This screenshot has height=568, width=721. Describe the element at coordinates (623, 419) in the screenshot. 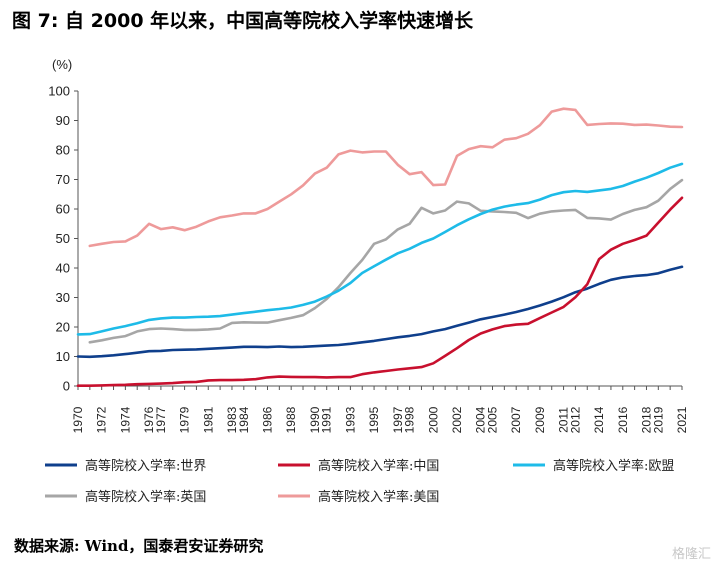

I see `x-tick-label: 2016` at that location.